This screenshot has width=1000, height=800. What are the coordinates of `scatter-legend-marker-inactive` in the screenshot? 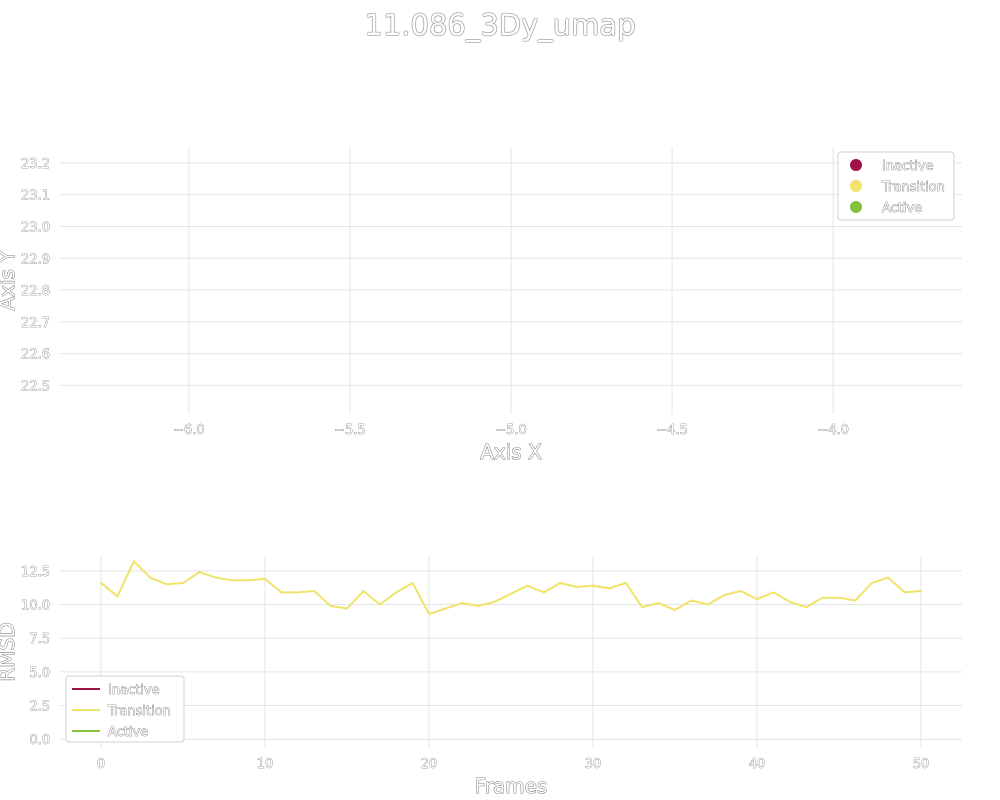 It's located at (856, 165).